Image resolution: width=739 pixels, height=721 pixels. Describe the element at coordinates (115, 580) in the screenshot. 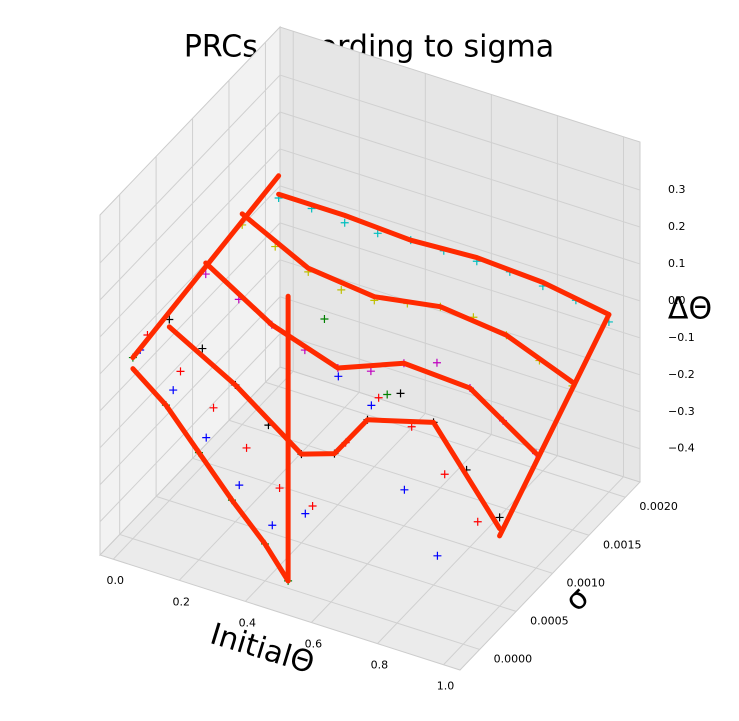

I see `x-tick-label: 0.0` at that location.